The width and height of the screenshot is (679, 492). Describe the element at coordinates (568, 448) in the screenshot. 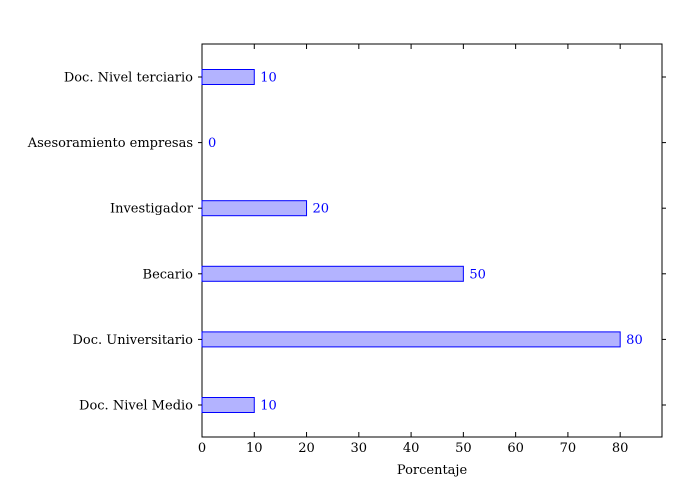

I see `x-tick-label: 70` at that location.